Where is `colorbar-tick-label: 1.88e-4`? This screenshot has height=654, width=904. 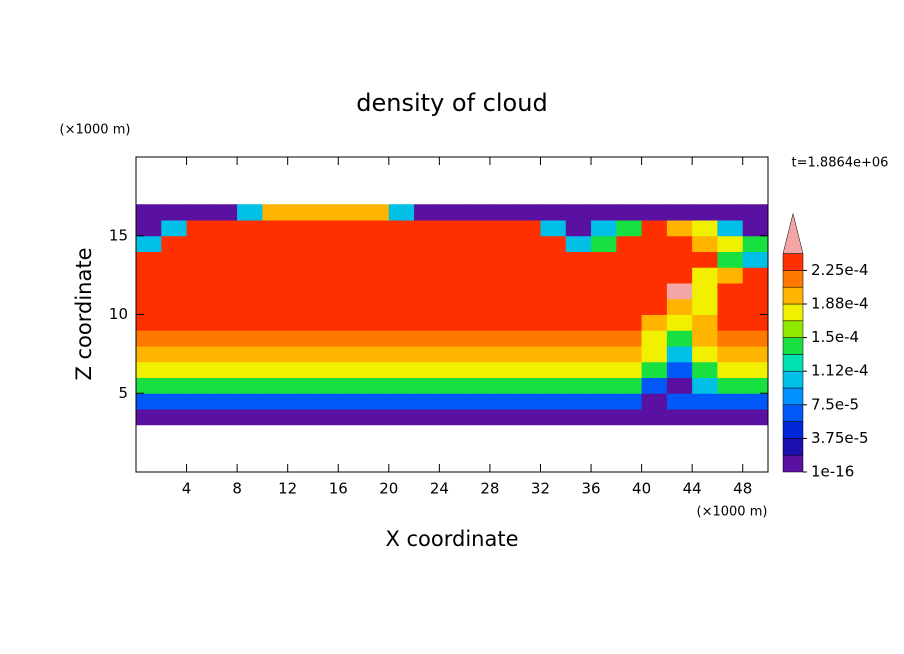 colorbar-tick-label: 1.88e-4 is located at coordinates (840, 304).